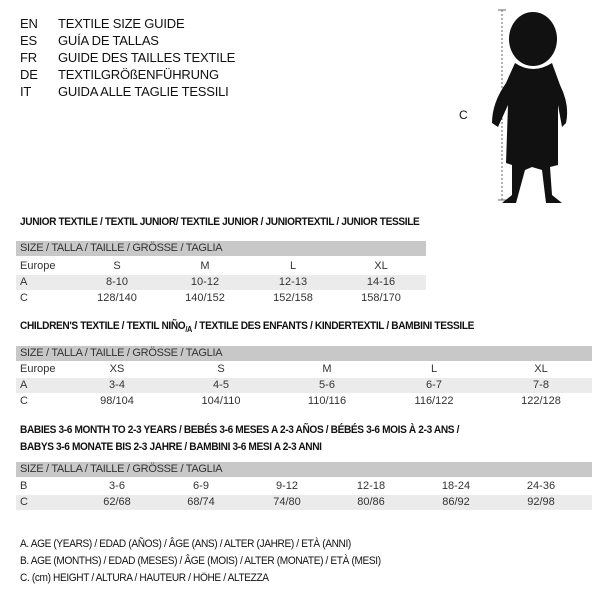 The width and height of the screenshot is (600, 600). Describe the element at coordinates (29, 23) in the screenshot. I see `lang-code-en: EN` at that location.